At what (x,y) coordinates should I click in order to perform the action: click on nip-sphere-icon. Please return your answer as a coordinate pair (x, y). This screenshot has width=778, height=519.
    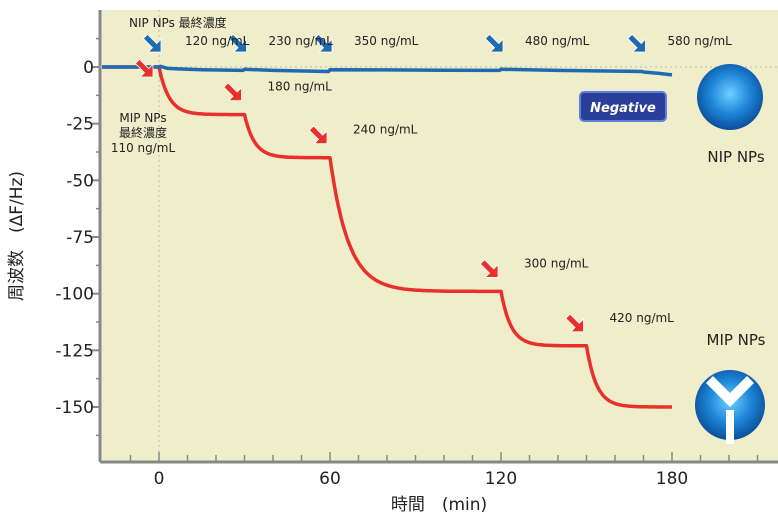
    Looking at the image, I should click on (730, 97).